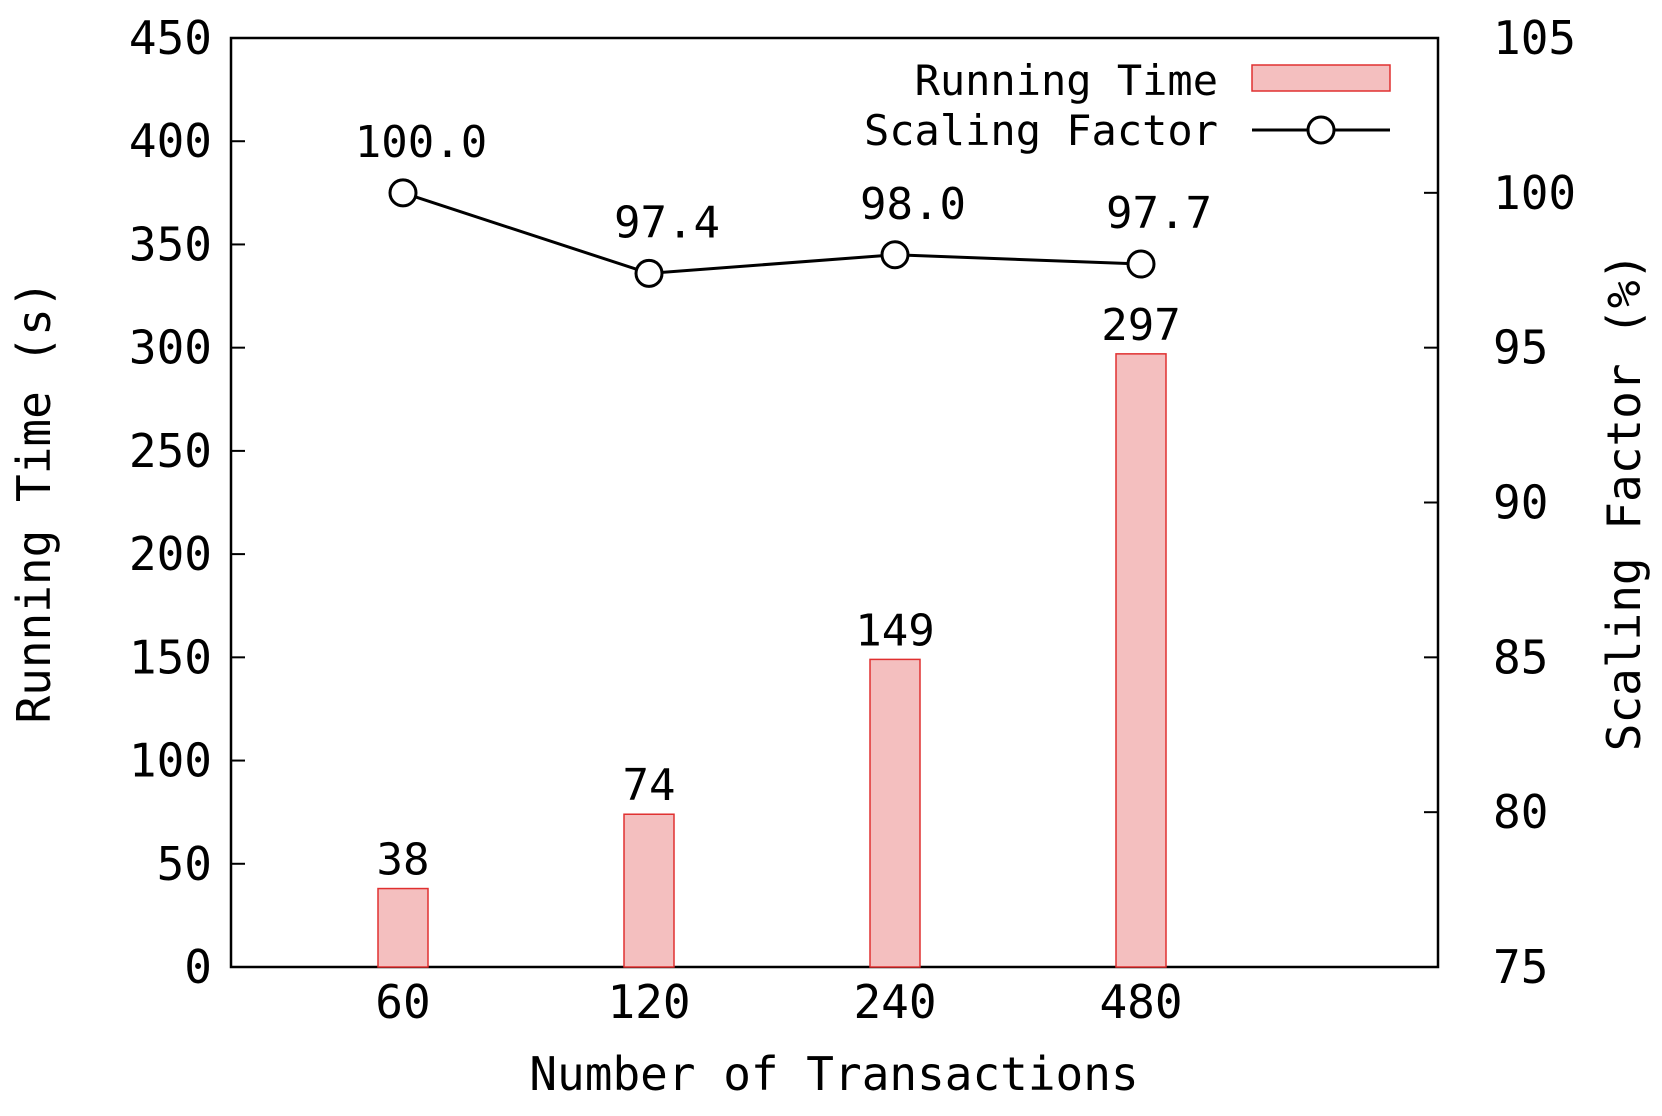 The width and height of the screenshot is (1662, 1116). Describe the element at coordinates (170, 38) in the screenshot. I see `left-tick-label: 450` at that location.